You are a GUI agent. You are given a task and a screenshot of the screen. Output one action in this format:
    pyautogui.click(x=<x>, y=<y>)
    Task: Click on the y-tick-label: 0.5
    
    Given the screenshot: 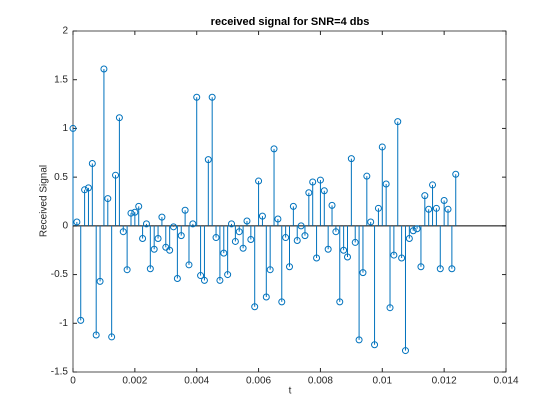 What is the action you would take?
    pyautogui.click(x=61, y=177)
    